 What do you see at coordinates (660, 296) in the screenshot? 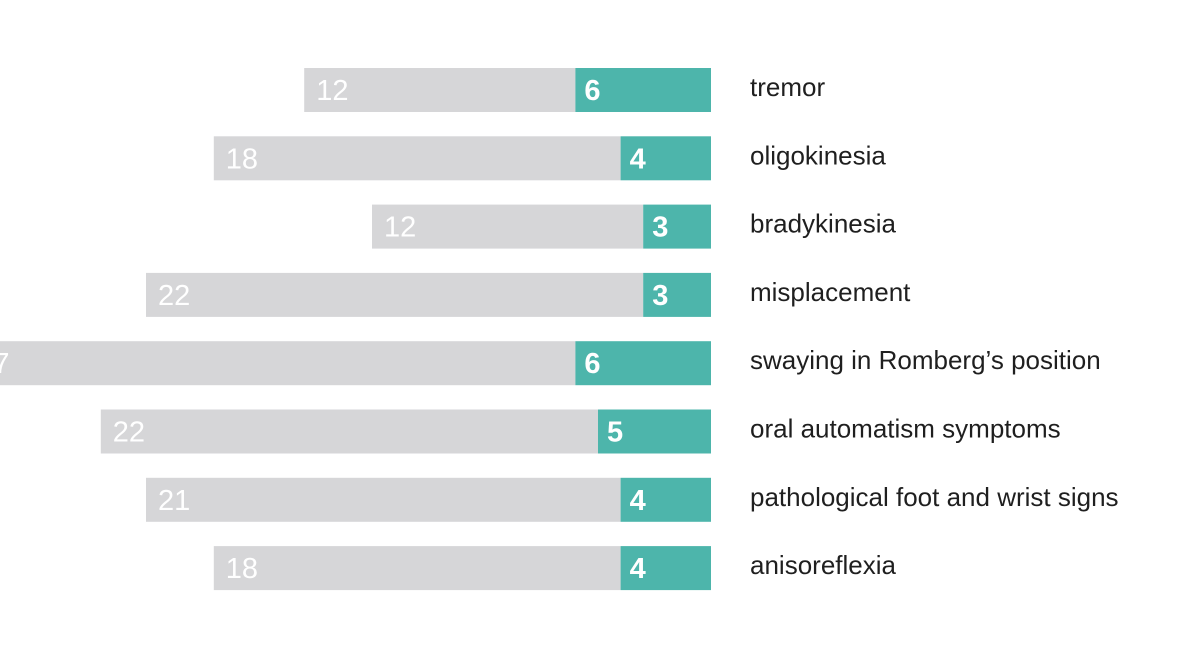
I see `value-label-teal-3: 3` at bounding box center [660, 296].